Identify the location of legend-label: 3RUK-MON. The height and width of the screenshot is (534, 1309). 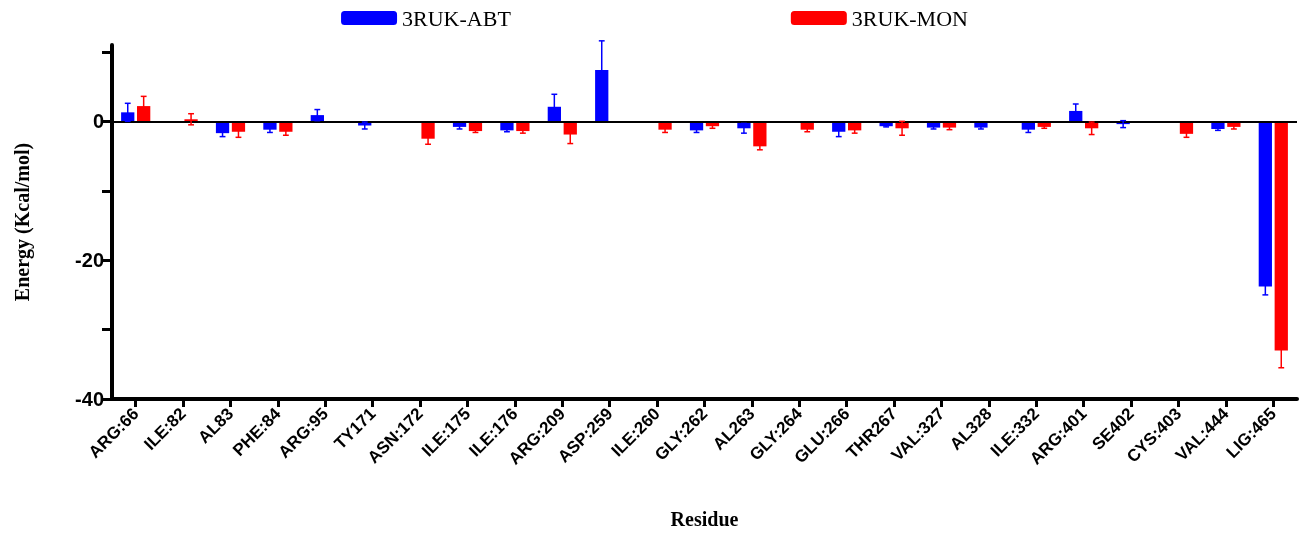
(910, 18).